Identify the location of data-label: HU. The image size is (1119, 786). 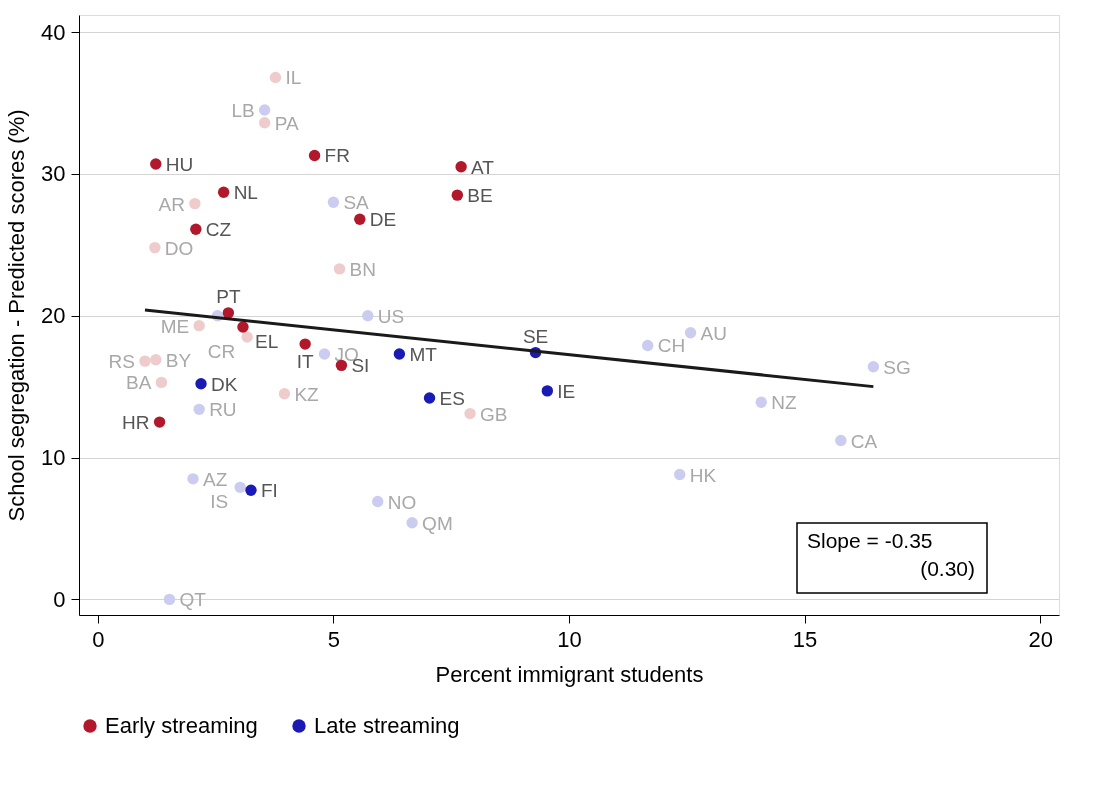
(179, 164).